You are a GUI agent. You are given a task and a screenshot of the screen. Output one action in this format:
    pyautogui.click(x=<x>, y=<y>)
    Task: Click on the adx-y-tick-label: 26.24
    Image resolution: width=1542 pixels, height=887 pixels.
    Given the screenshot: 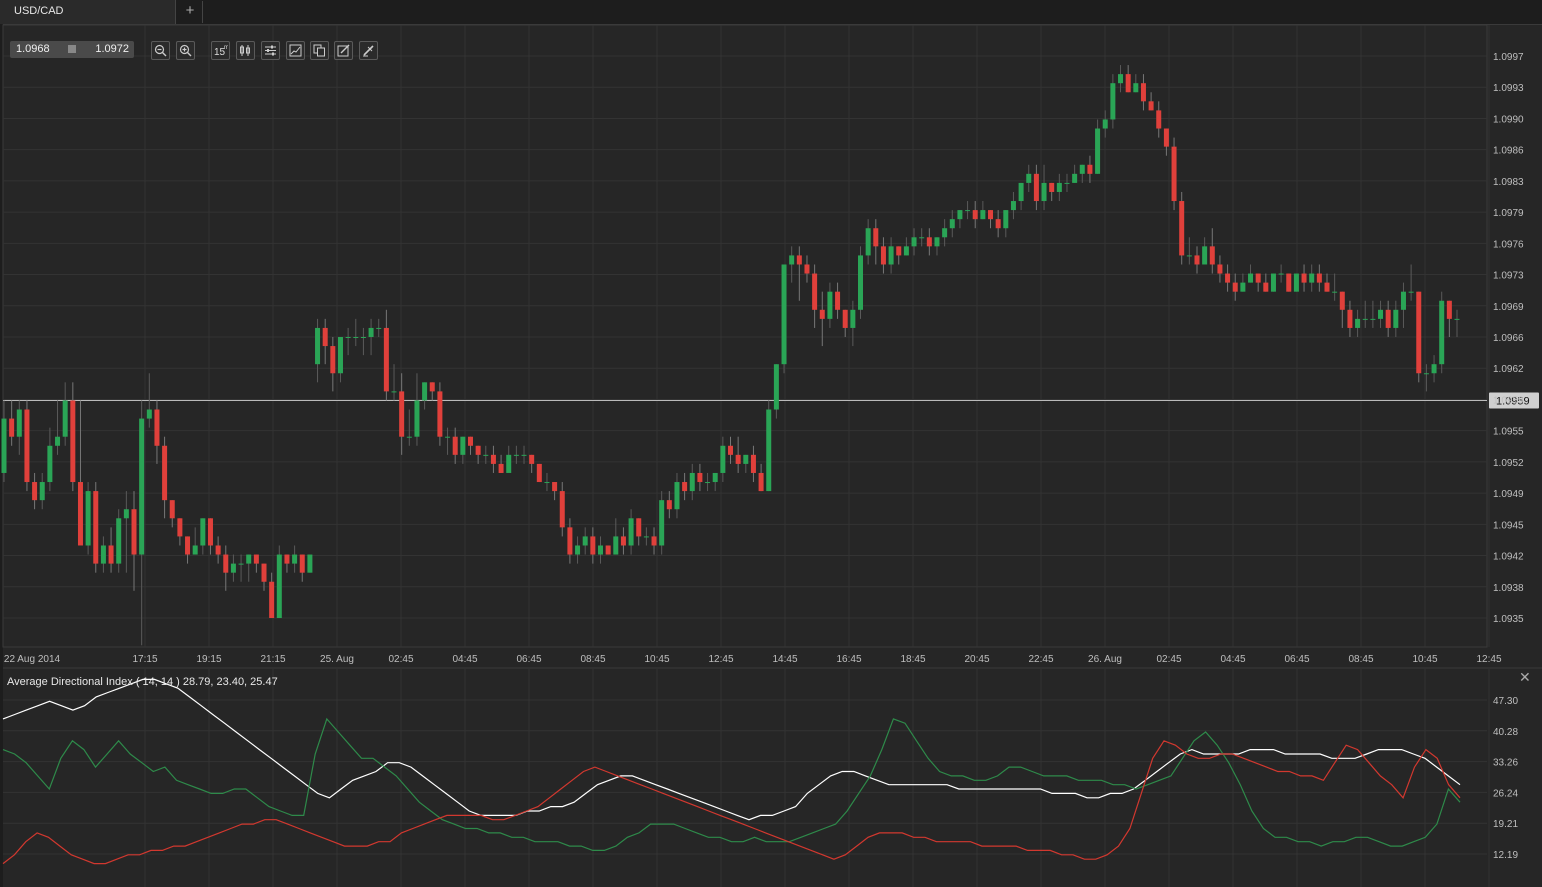 What is the action you would take?
    pyautogui.click(x=1505, y=793)
    